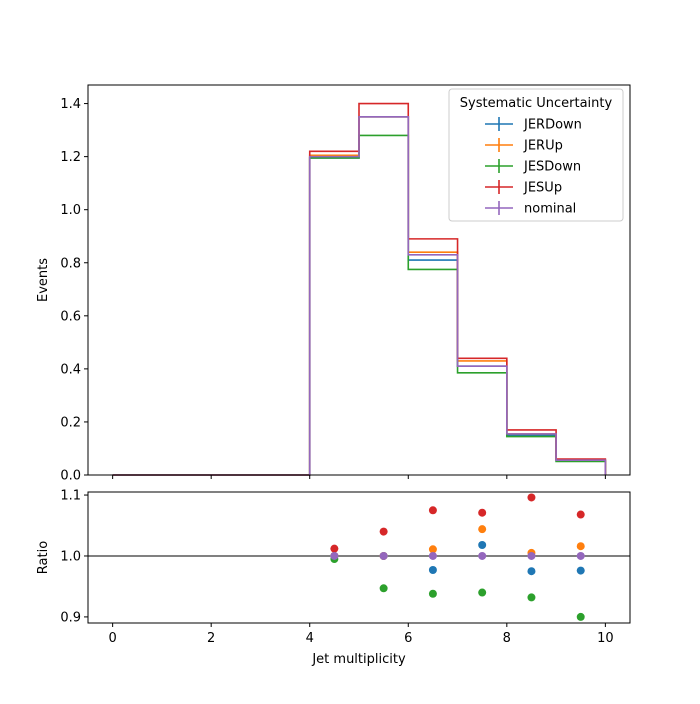  Describe the element at coordinates (70, 263) in the screenshot. I see `main-ytick-label: 0.8` at that location.